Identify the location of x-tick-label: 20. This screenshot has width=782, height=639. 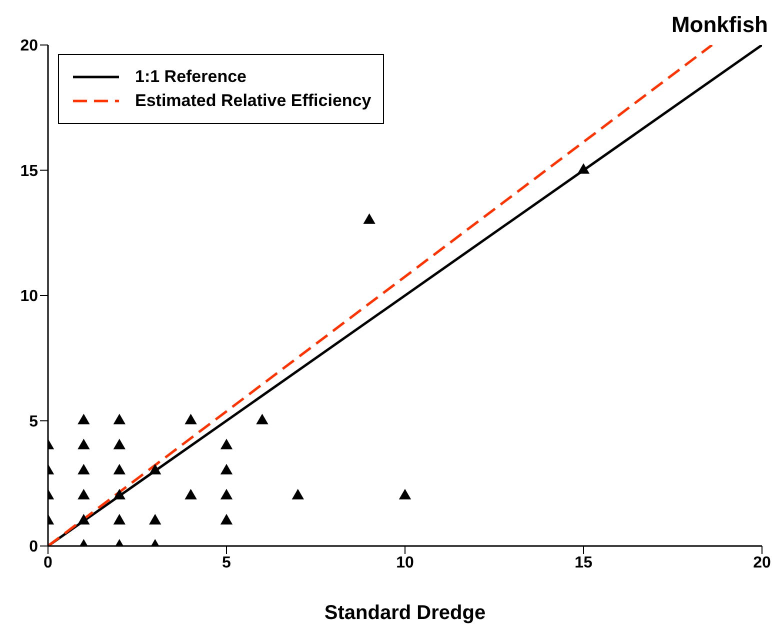
(762, 563).